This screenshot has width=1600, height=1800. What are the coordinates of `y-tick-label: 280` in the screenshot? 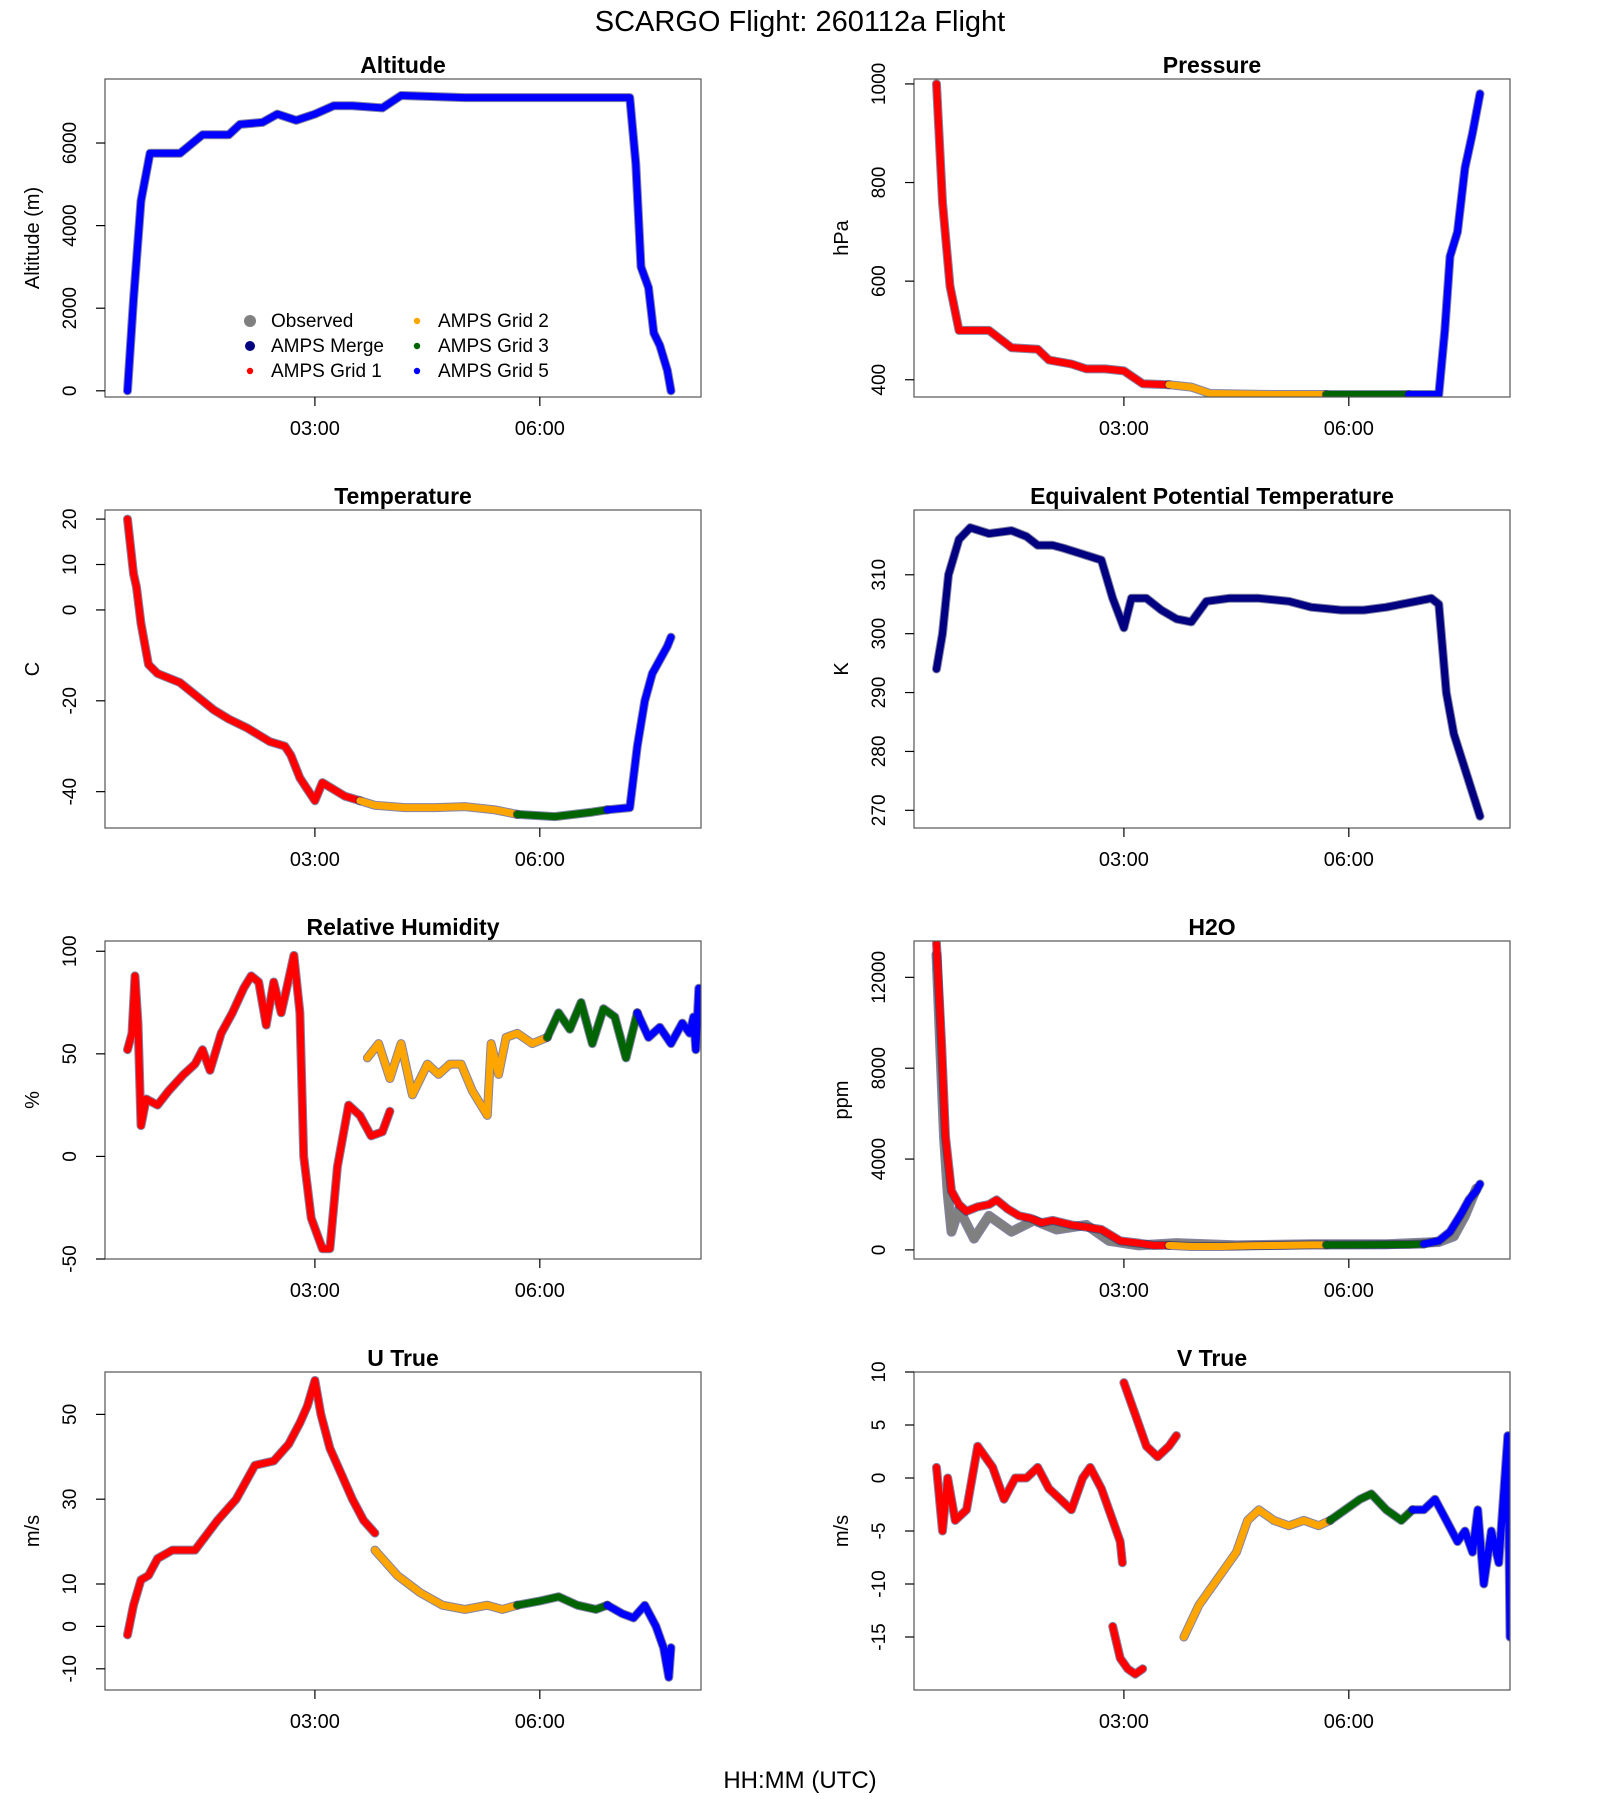 It's located at (879, 752).